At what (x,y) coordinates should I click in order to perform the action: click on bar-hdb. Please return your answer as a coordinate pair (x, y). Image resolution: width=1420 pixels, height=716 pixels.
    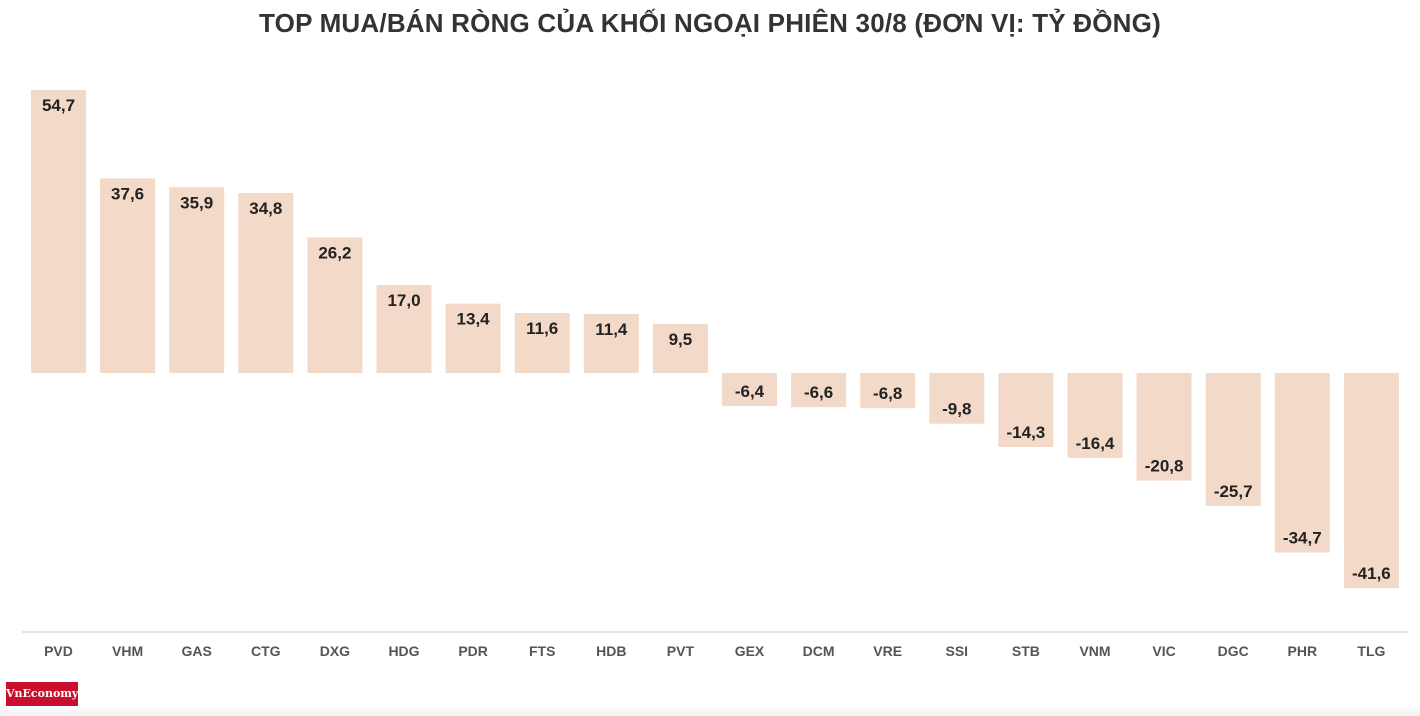
    Looking at the image, I should click on (611, 343).